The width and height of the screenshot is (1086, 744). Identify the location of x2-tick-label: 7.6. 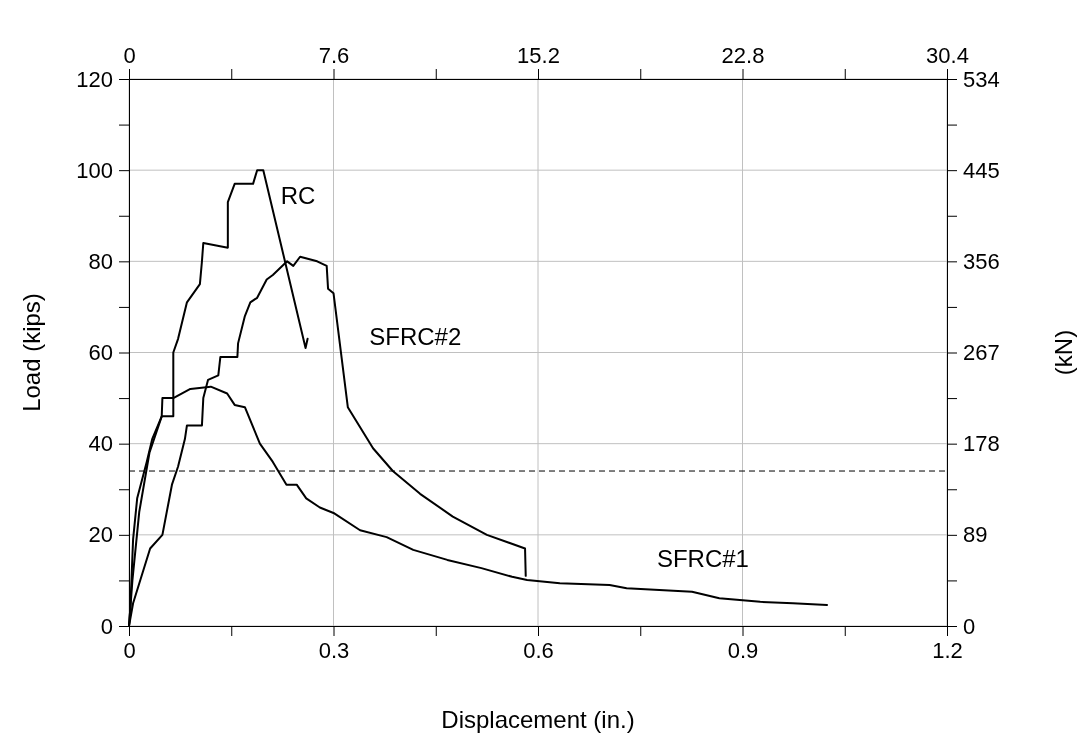
(334, 55).